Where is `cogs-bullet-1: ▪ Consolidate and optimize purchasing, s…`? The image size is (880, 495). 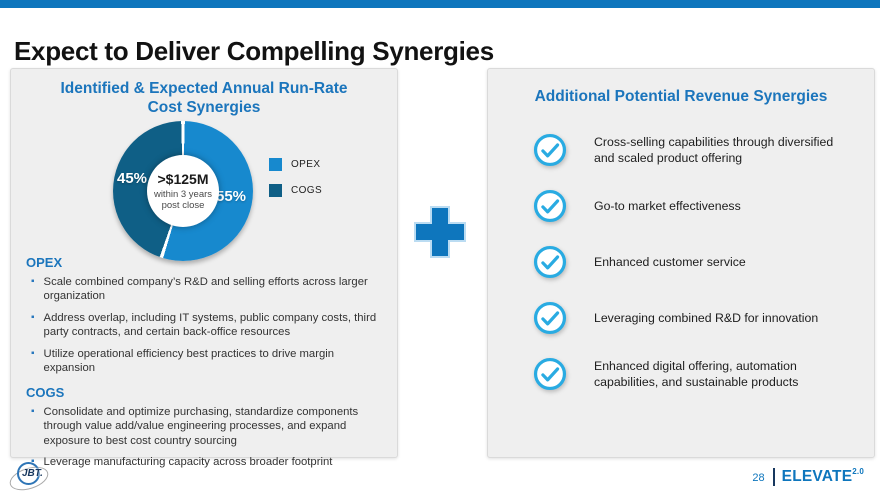
cogs-bullet-1: ▪ Consolidate and optimize purchasing, s… is located at coordinates (206, 426).